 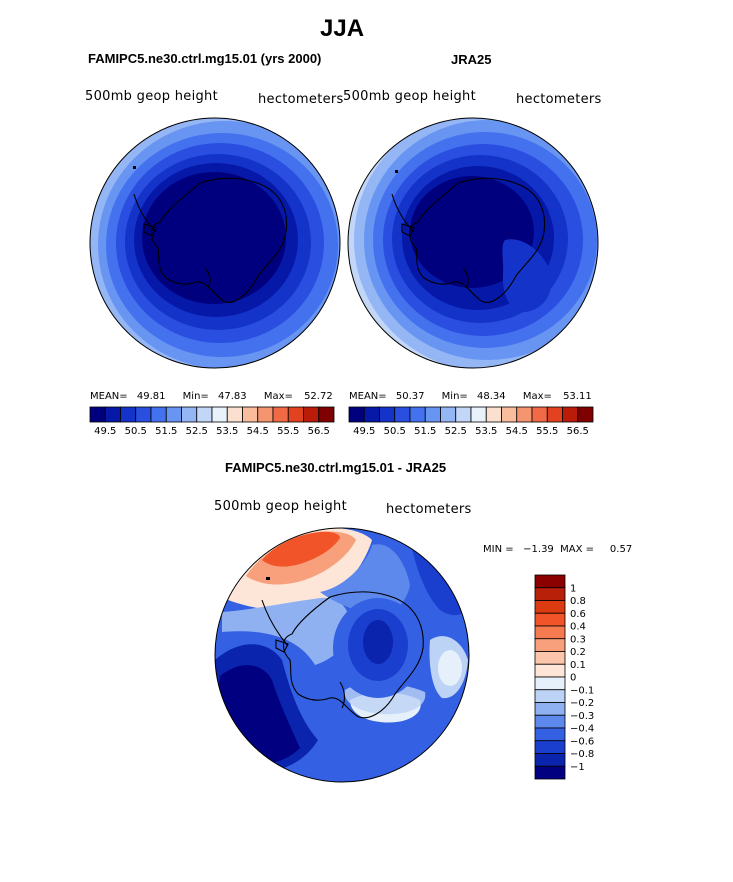 I want to click on obs-stats: MEAN= 50.37 Min= 48.34 Max= 53.11, so click(x=470, y=396).